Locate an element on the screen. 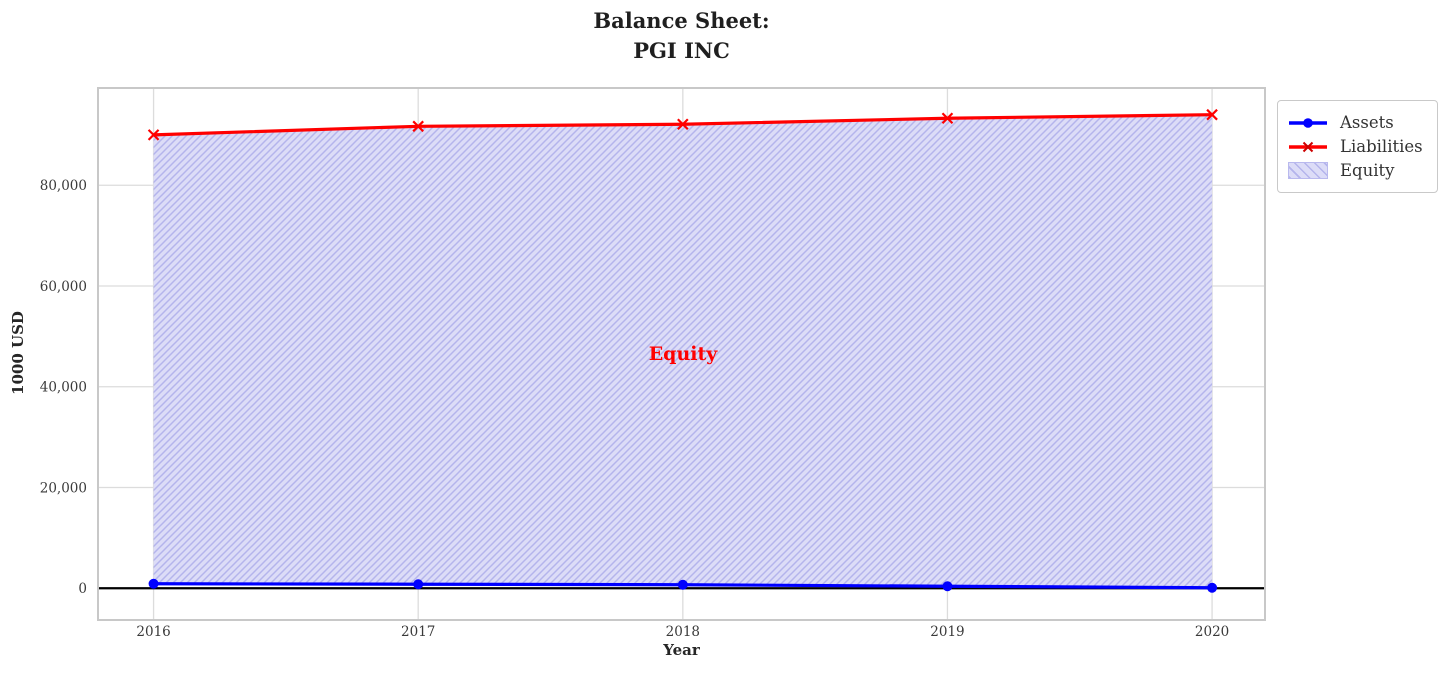 The image size is (1453, 673). x-axis-label: Year is located at coordinates (681, 650).